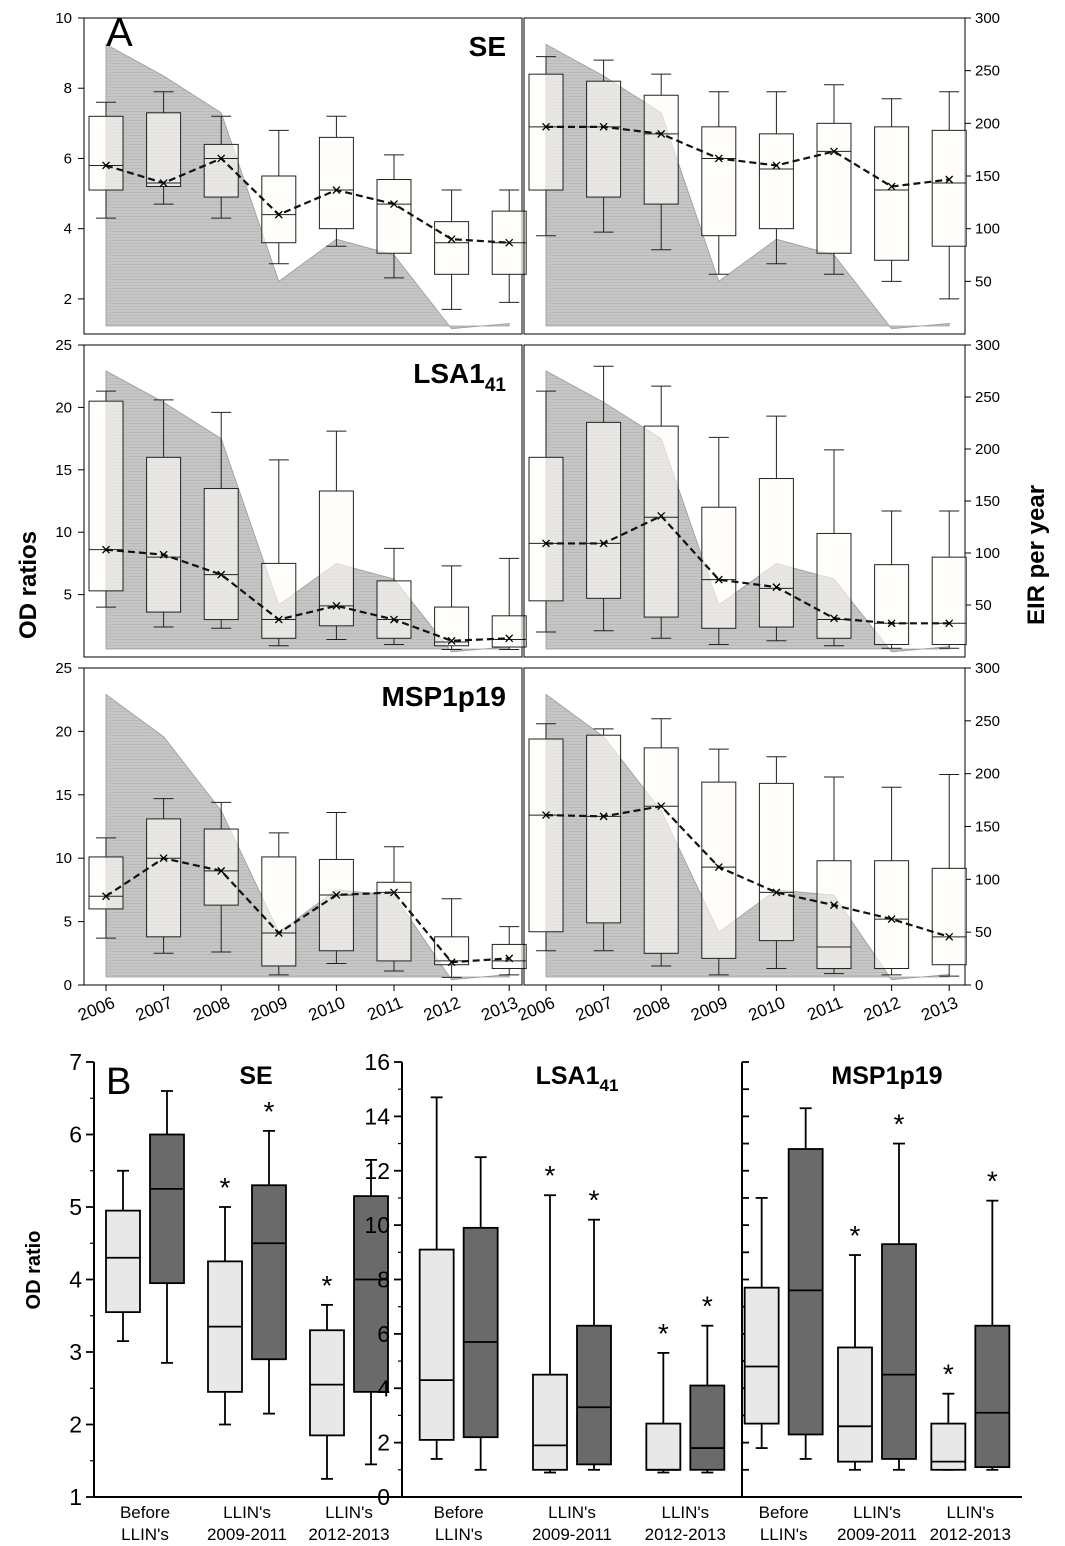 The height and width of the screenshot is (1546, 1065). What do you see at coordinates (1036, 555) in the screenshot?
I see `panel-a-y2-axis-label: EIR per year` at bounding box center [1036, 555].